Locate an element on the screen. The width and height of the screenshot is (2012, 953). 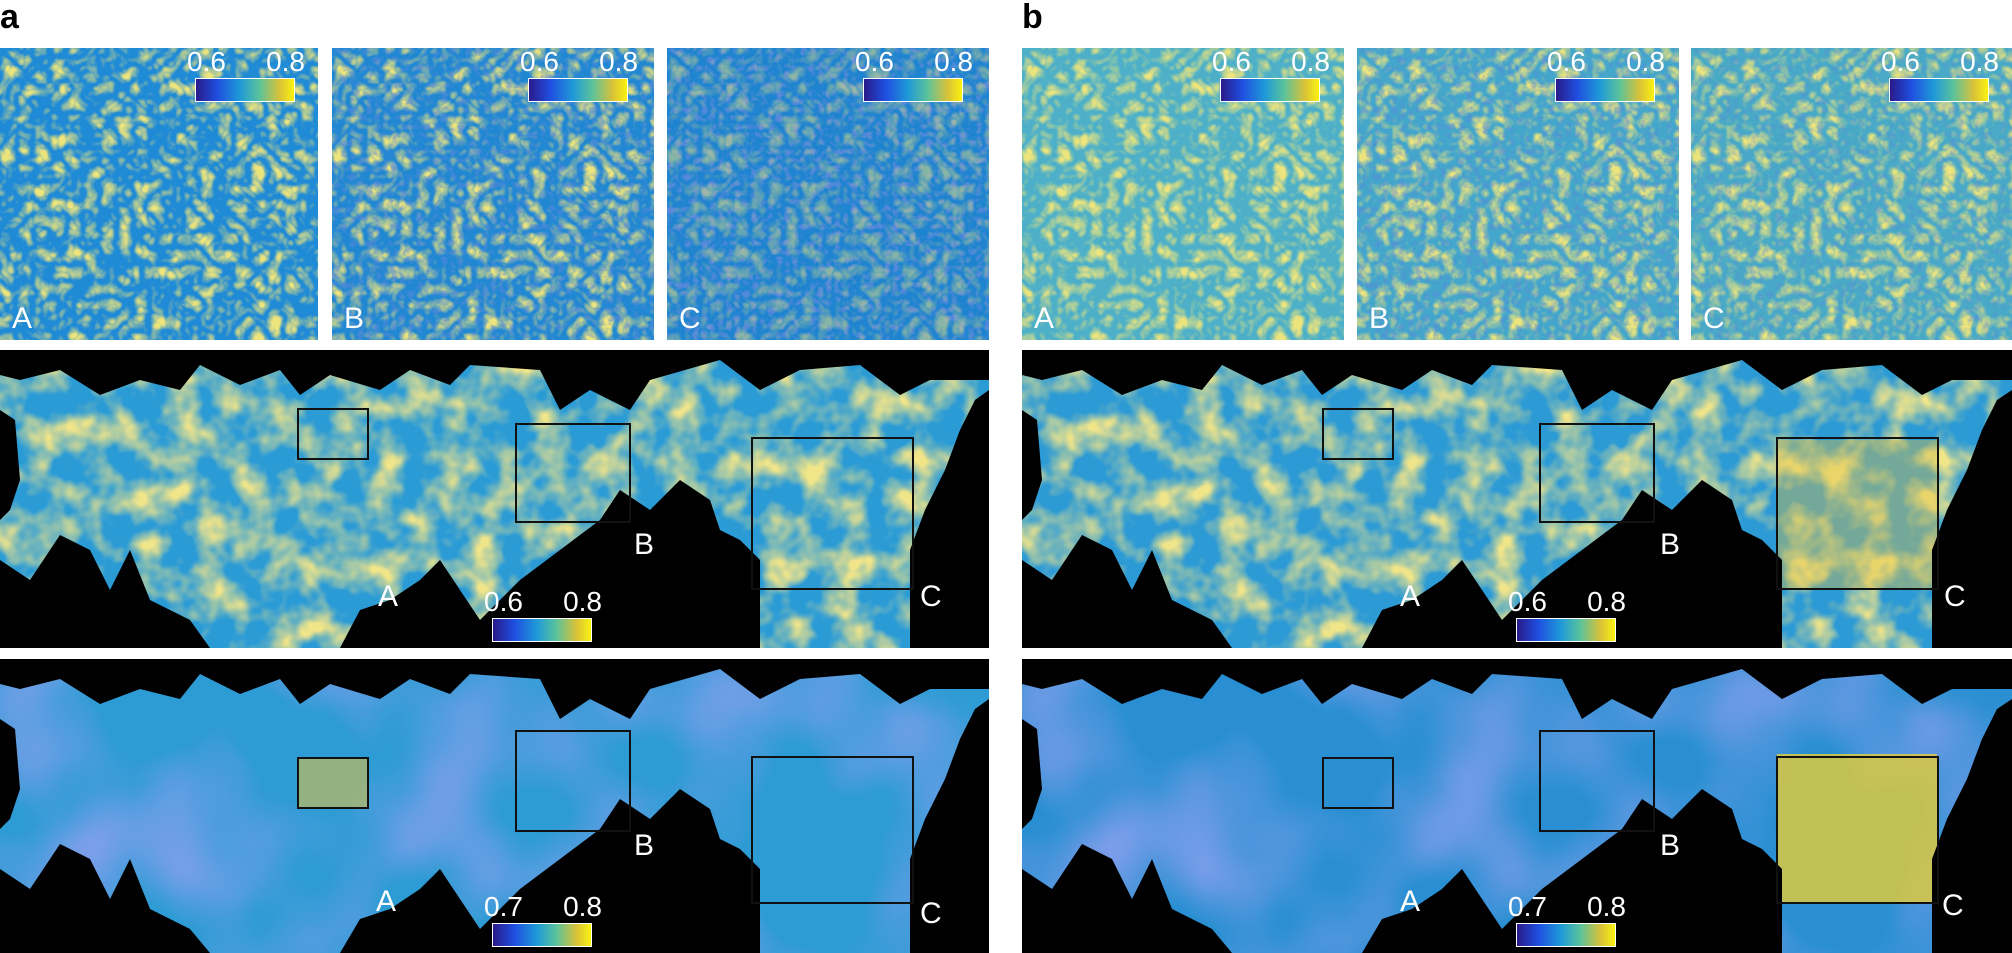
inset-map-a-B: 0.6 0.8 B is located at coordinates (493, 194).